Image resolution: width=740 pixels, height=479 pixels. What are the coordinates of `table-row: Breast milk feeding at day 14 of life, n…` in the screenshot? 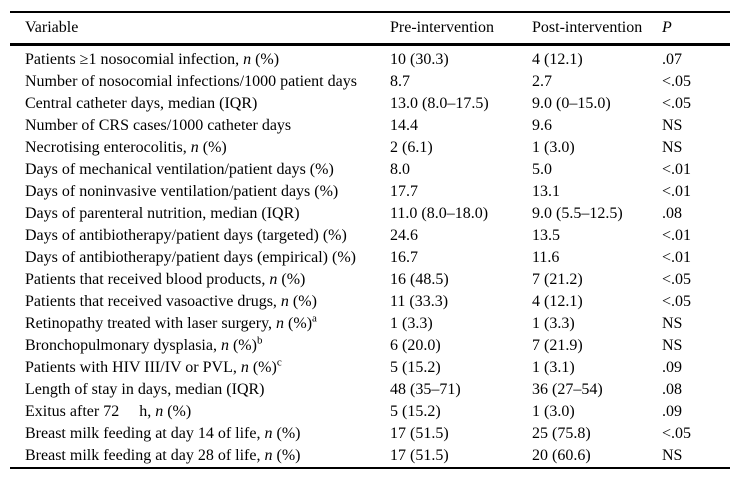 It's located at (370, 434).